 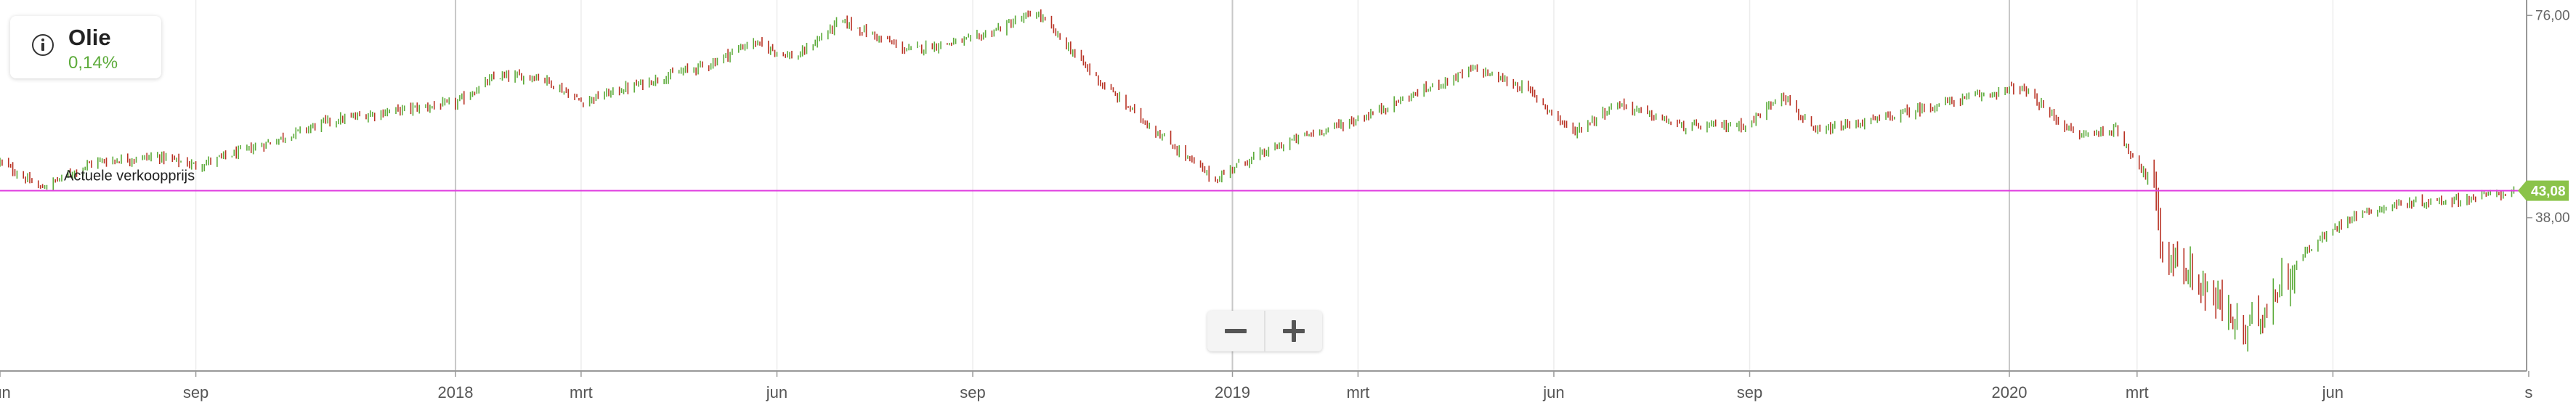 I want to click on x-tick-label: 2020, so click(x=2010, y=392).